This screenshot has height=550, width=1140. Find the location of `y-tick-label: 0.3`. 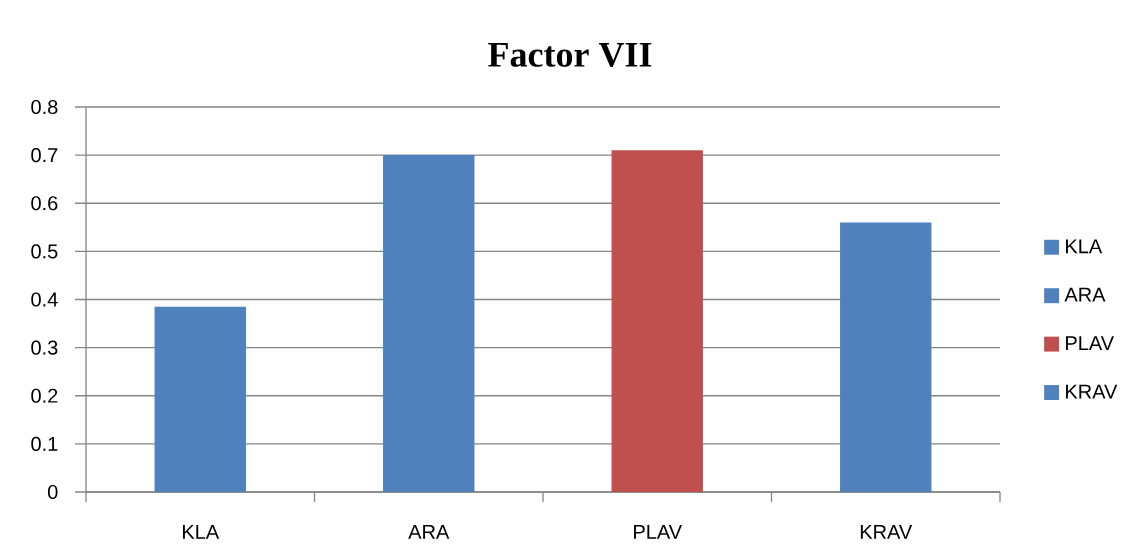

y-tick-label: 0.3 is located at coordinates (44, 347).